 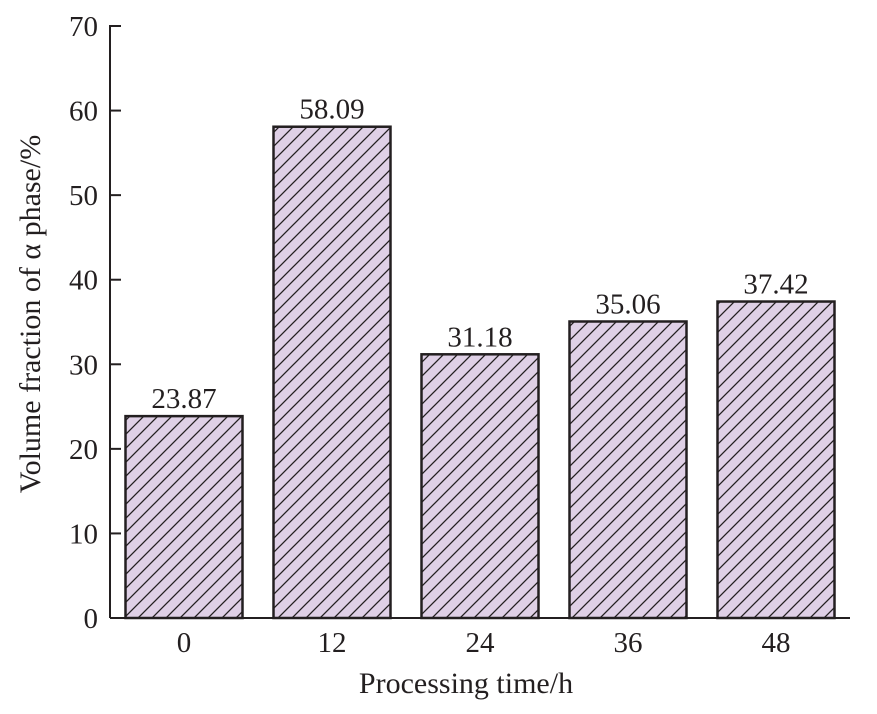 What do you see at coordinates (83, 27) in the screenshot?
I see `y-tick-label: 70` at bounding box center [83, 27].